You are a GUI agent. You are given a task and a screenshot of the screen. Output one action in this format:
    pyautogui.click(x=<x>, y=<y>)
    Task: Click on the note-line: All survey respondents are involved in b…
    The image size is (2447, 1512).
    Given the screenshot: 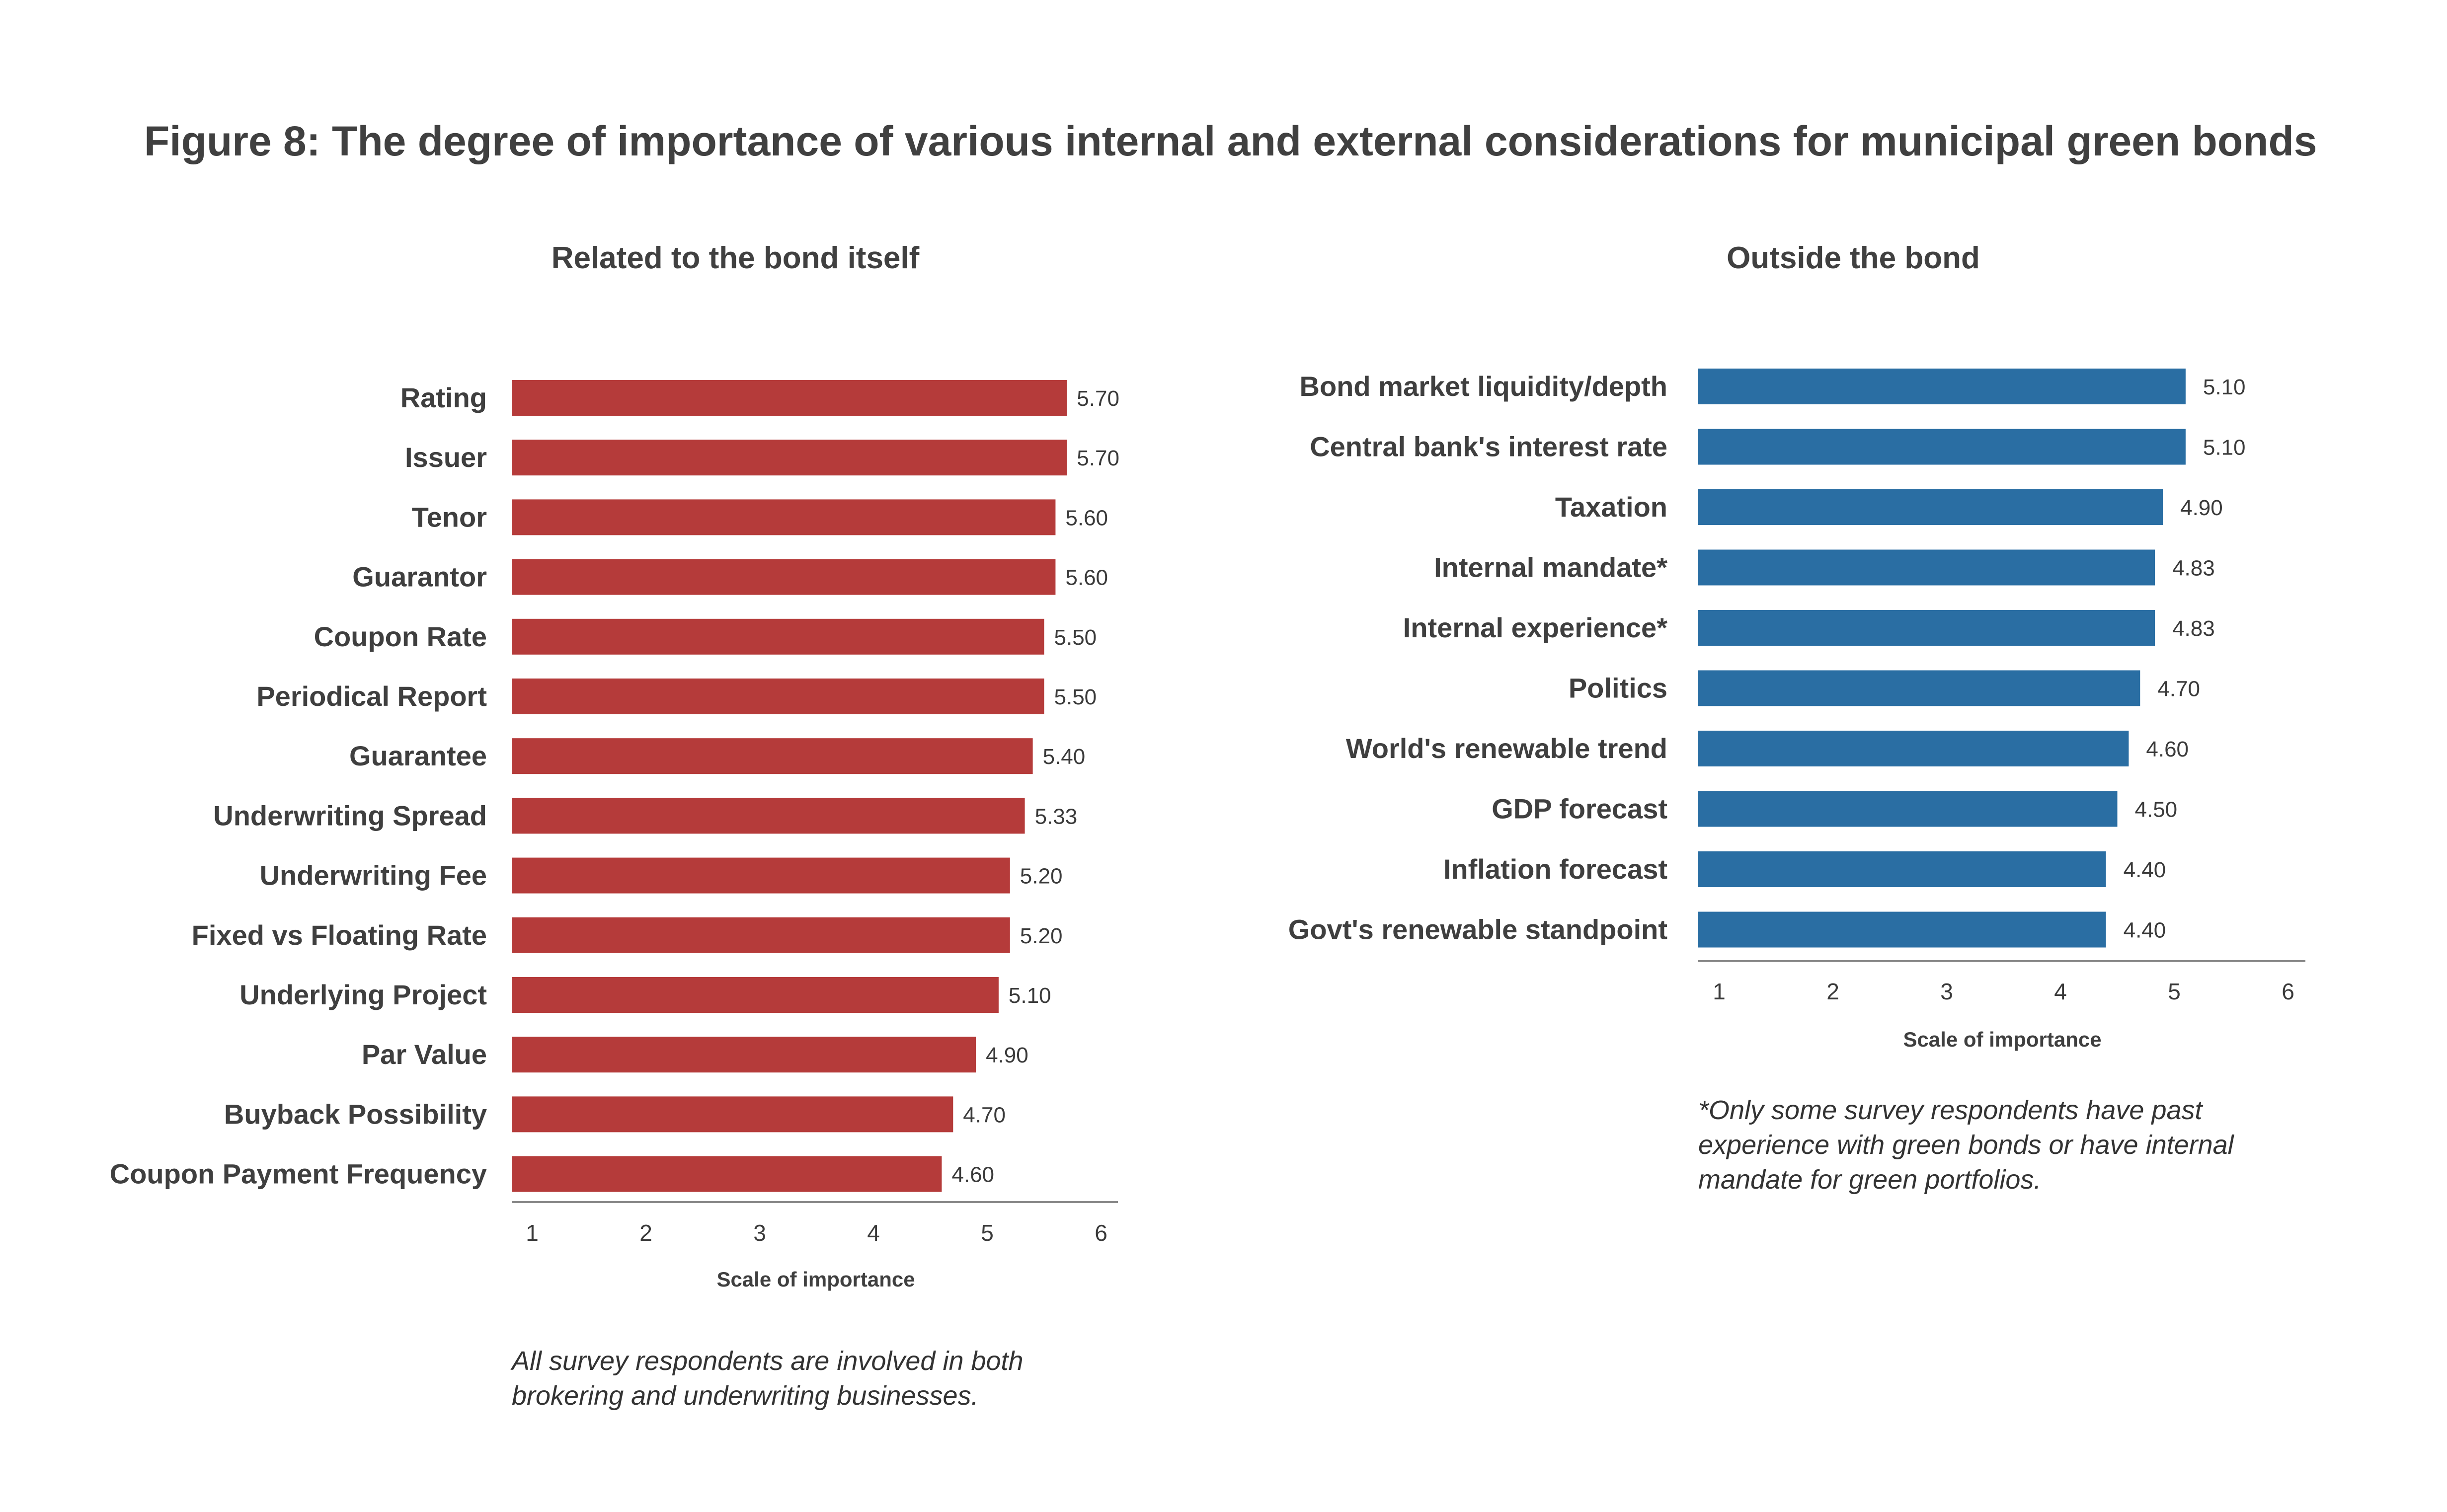 What is the action you would take?
    pyautogui.click(x=768, y=1361)
    